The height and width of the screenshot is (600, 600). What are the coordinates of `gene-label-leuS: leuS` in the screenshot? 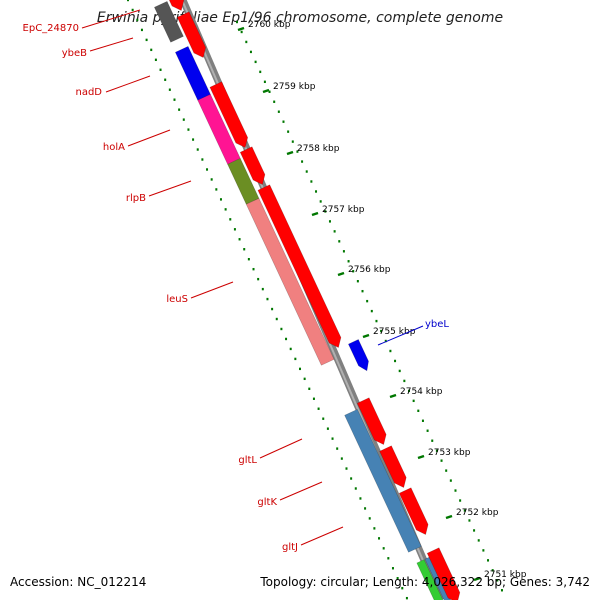 It's located at (177, 299).